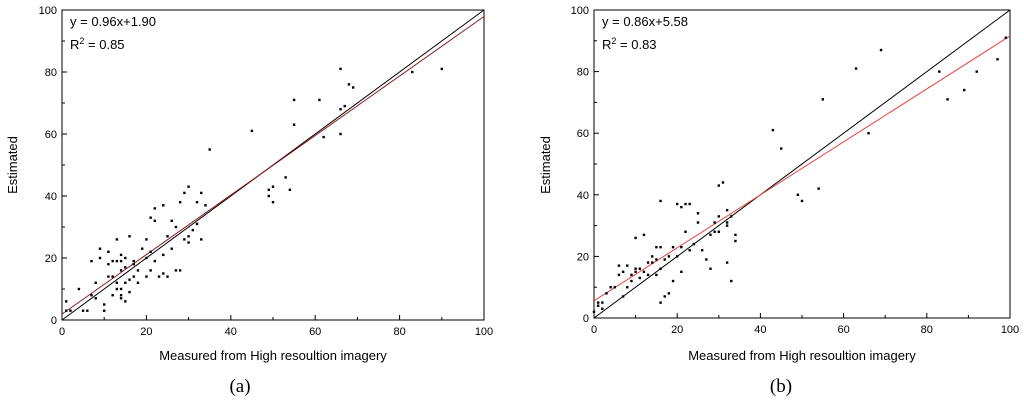  What do you see at coordinates (113, 21) in the screenshot?
I see `regression-equation: y = 0.96x+1.90` at bounding box center [113, 21].